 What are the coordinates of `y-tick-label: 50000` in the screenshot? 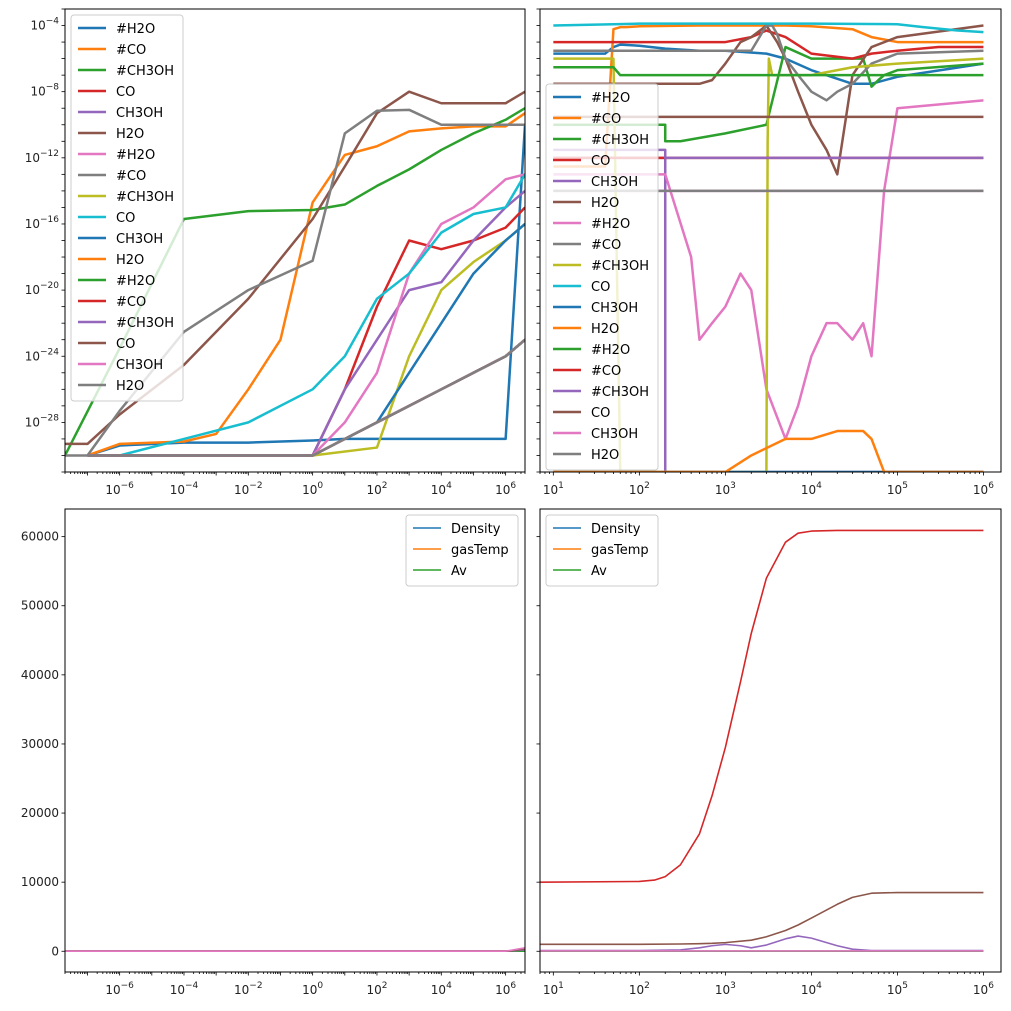 It's located at (40, 606).